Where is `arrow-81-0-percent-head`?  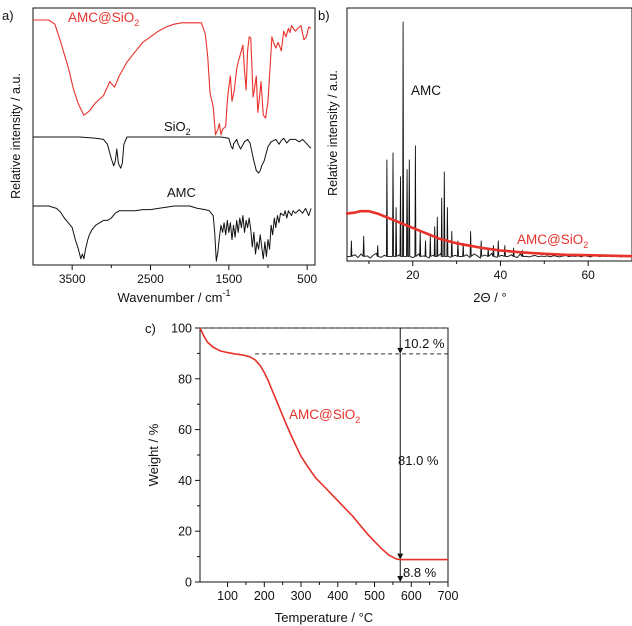
arrow-81-0-percent-head is located at coordinates (400, 556).